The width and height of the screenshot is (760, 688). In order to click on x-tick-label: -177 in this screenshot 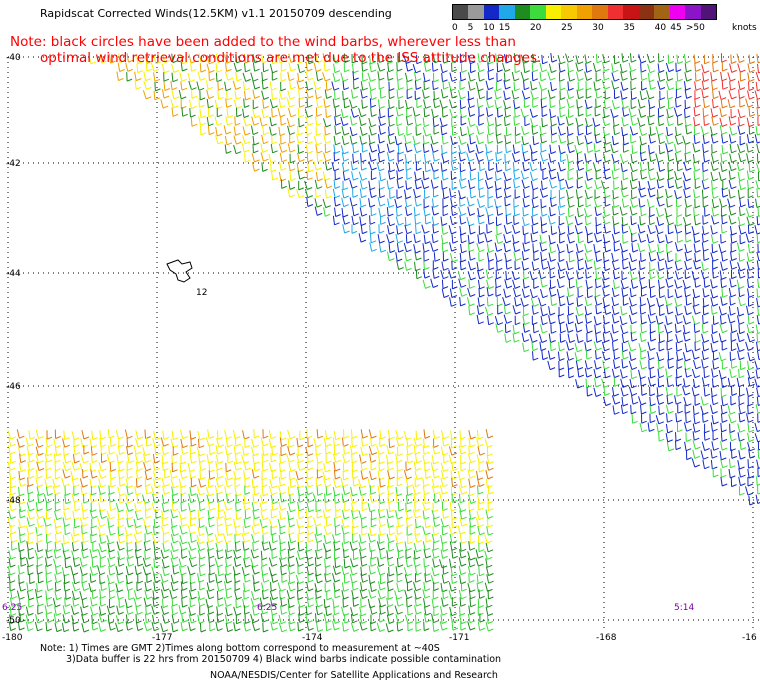, I will do `click(162, 638)`.